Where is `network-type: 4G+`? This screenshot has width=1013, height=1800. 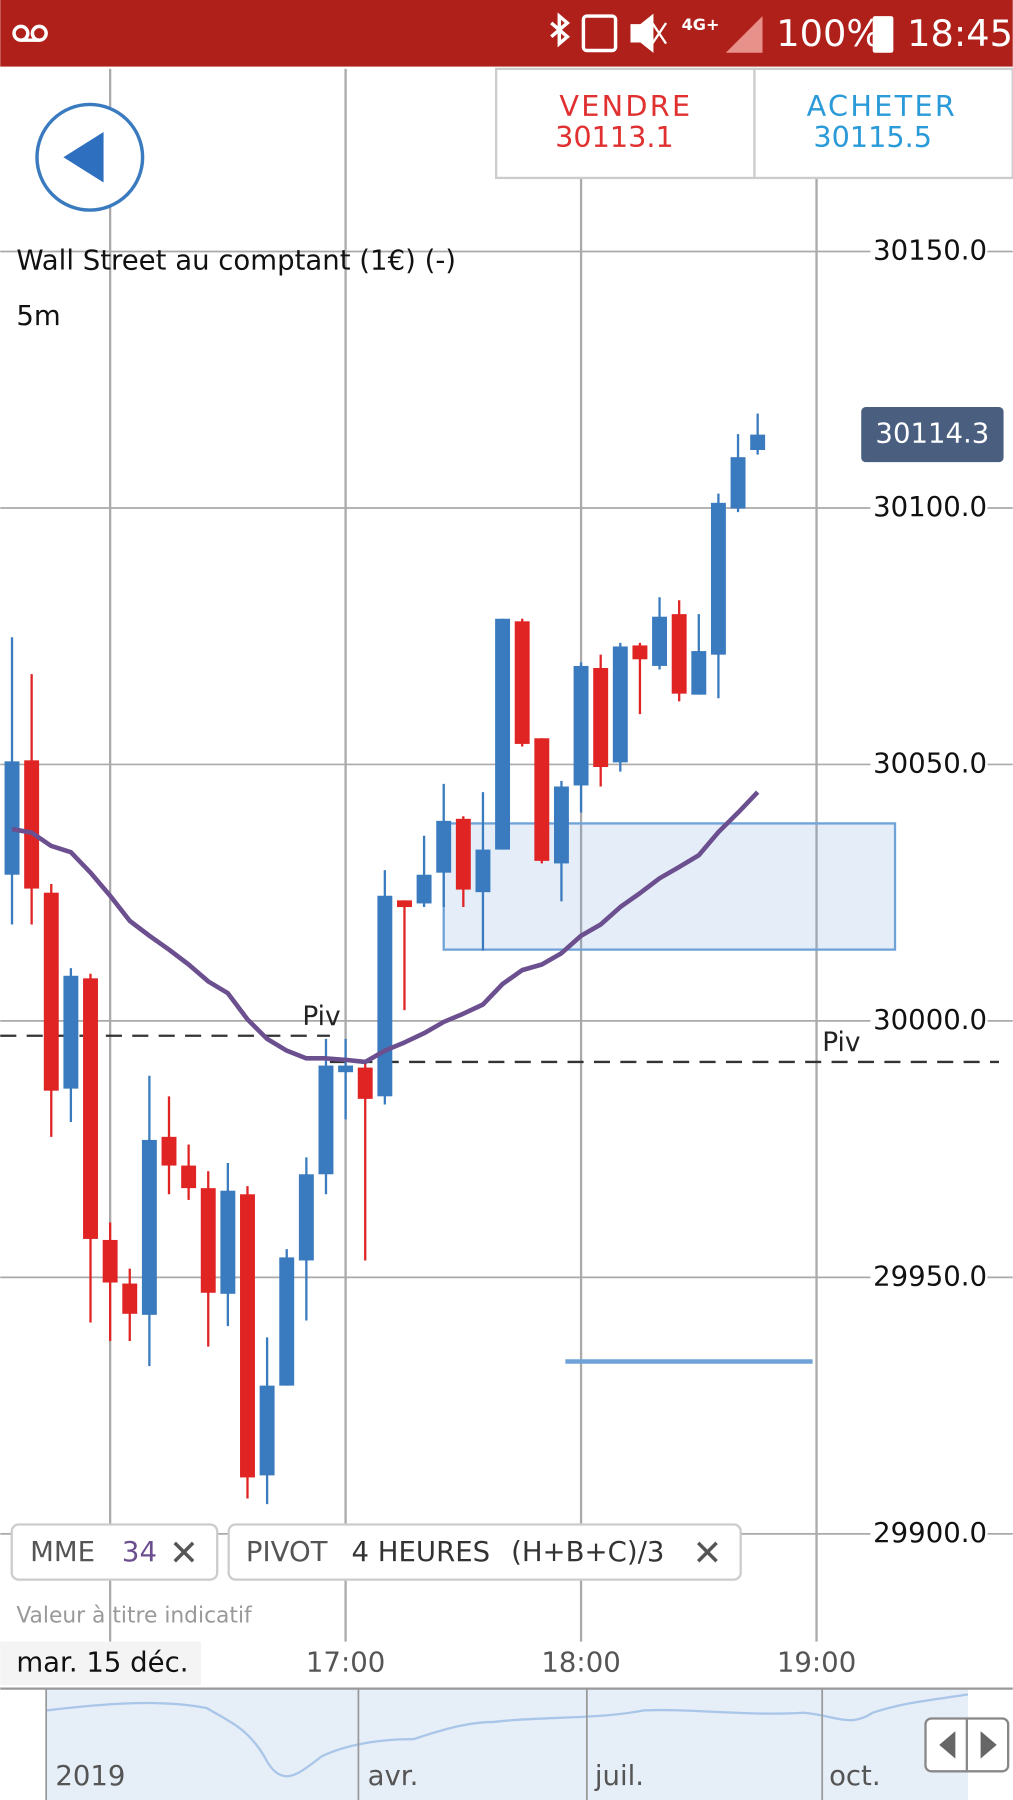 network-type: 4G+ is located at coordinates (701, 24).